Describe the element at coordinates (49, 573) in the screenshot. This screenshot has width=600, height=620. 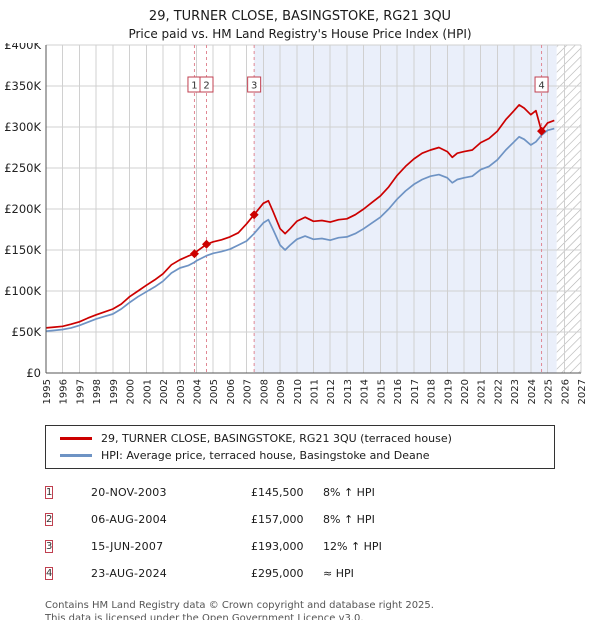
I see `sale-number-badge-4: 4` at that location.